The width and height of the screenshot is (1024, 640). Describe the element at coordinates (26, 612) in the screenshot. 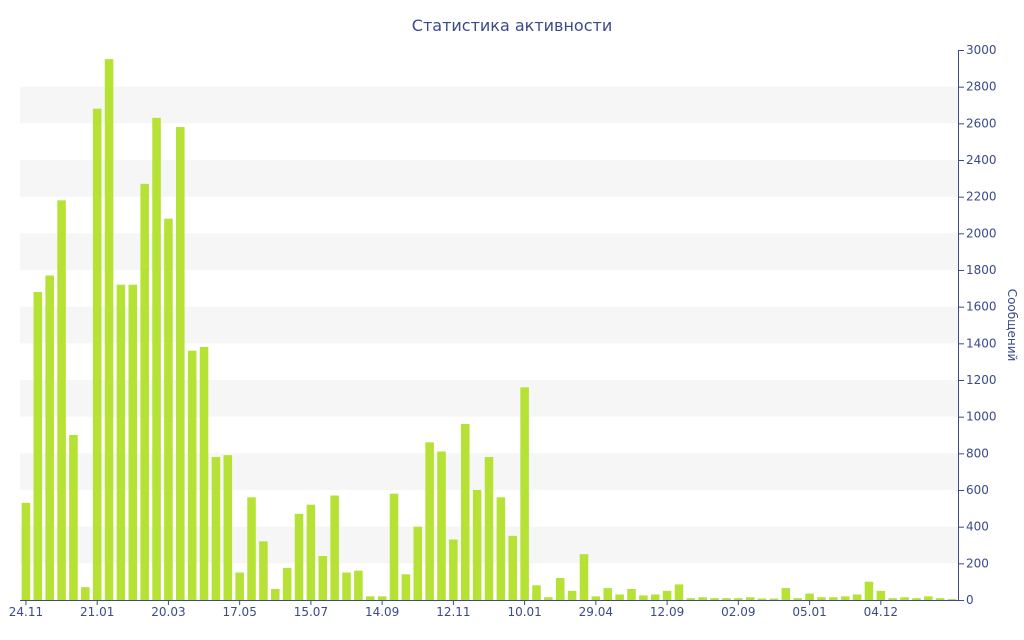

I see `x-tick-label: 24.11` at that location.